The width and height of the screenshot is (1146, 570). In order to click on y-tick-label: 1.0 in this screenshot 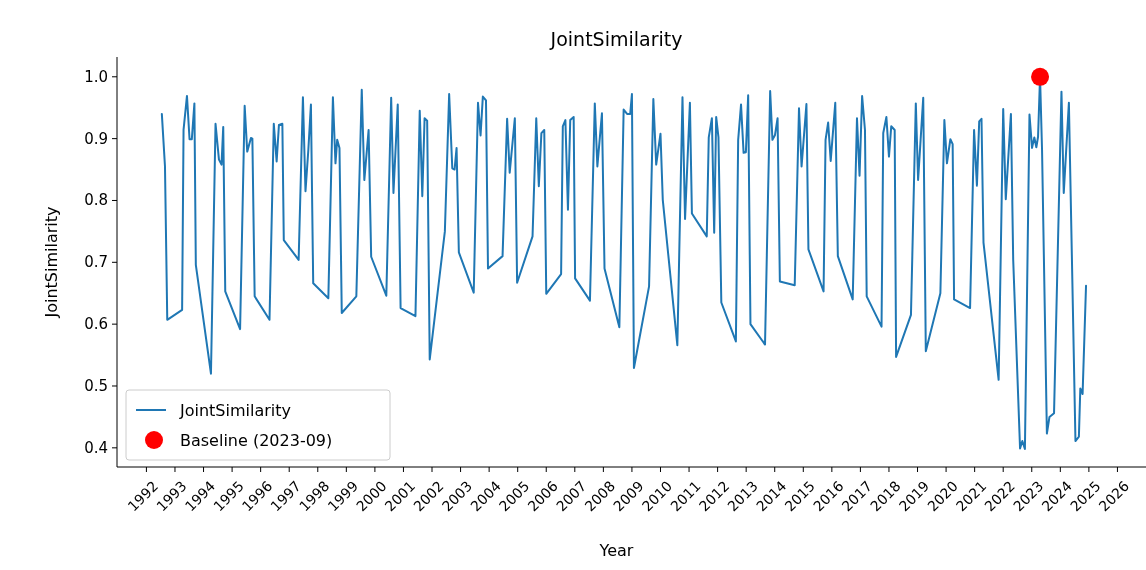, I will do `click(96, 76)`.